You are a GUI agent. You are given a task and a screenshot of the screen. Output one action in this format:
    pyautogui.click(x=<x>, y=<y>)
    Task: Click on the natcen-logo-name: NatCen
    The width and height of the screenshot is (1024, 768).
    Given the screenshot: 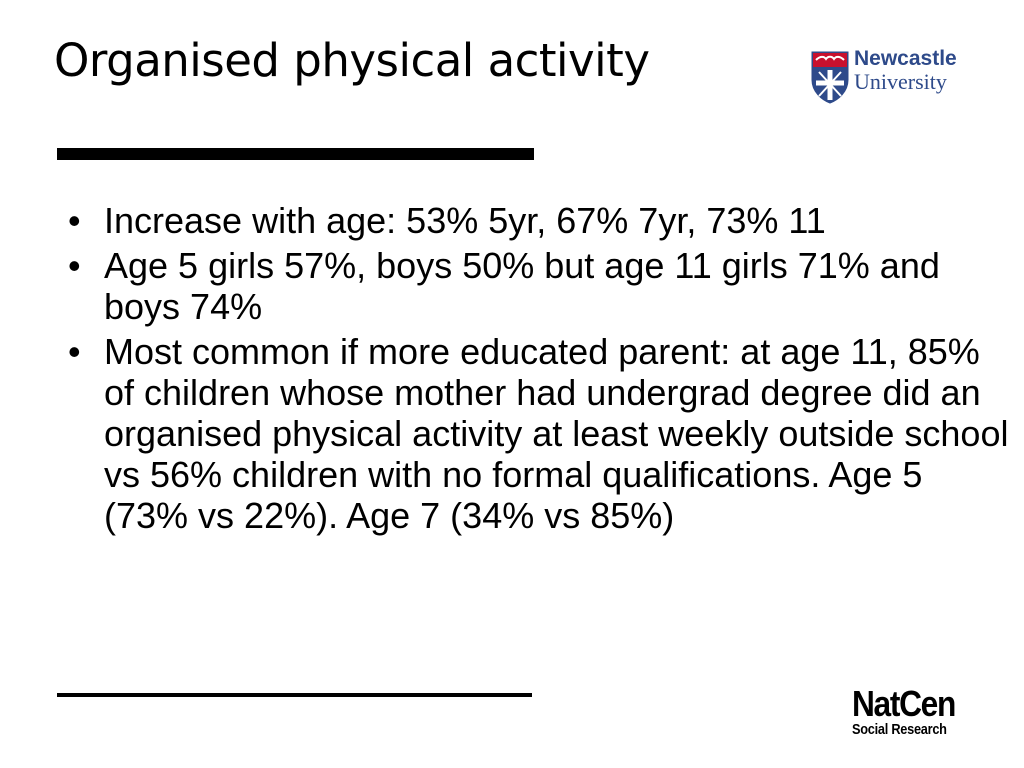 What is the action you would take?
    pyautogui.click(x=904, y=703)
    